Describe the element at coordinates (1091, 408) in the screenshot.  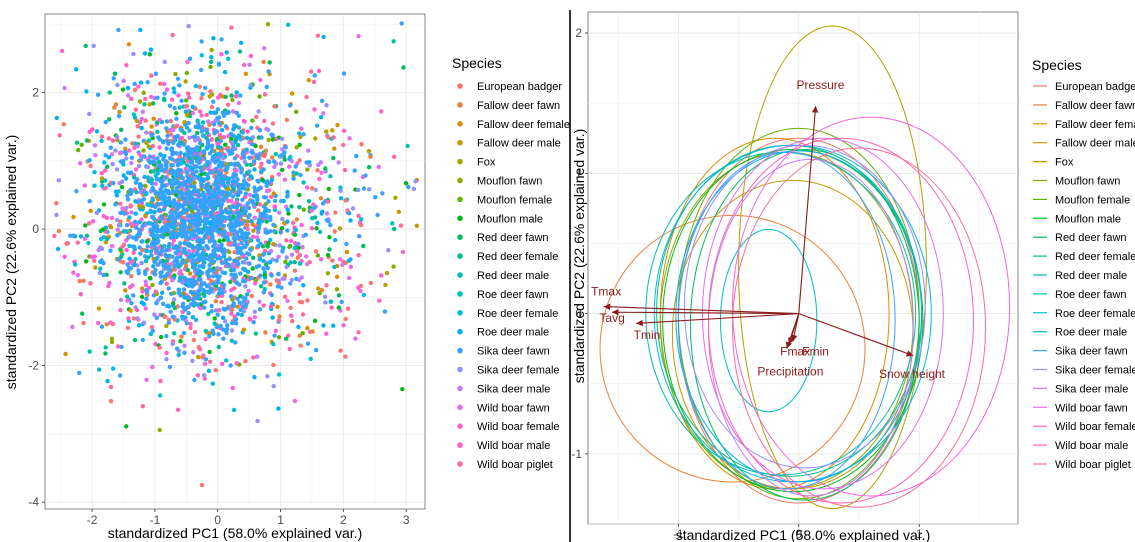
I see `legend-label: Wild boar fawn` at that location.